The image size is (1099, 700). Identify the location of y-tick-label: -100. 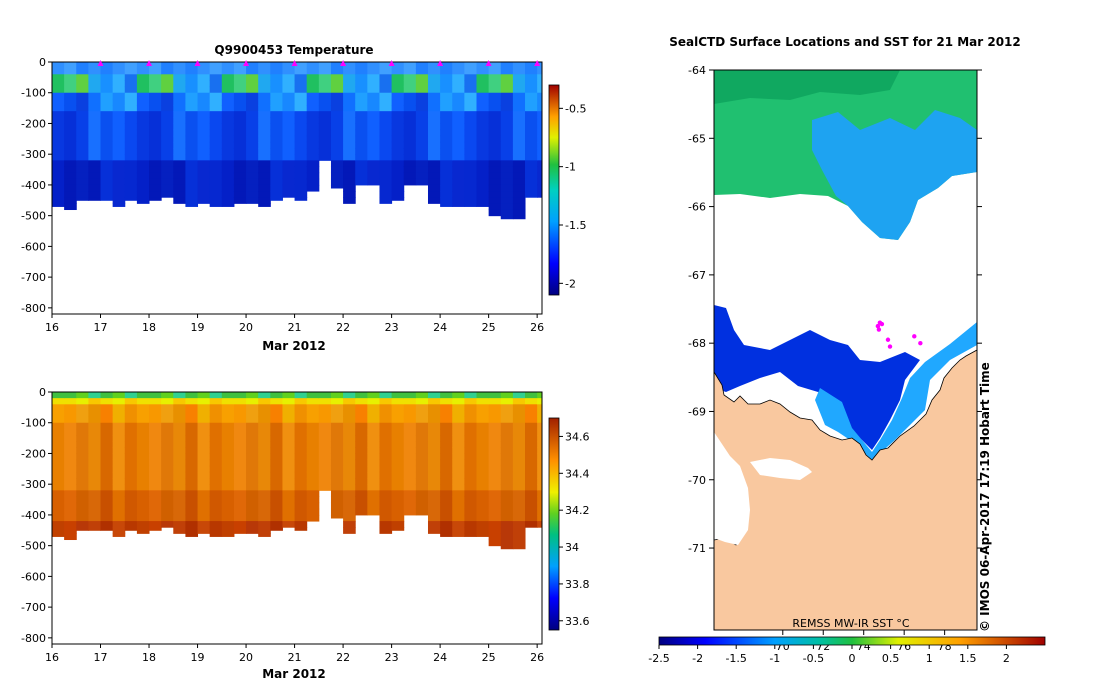
(33, 93).